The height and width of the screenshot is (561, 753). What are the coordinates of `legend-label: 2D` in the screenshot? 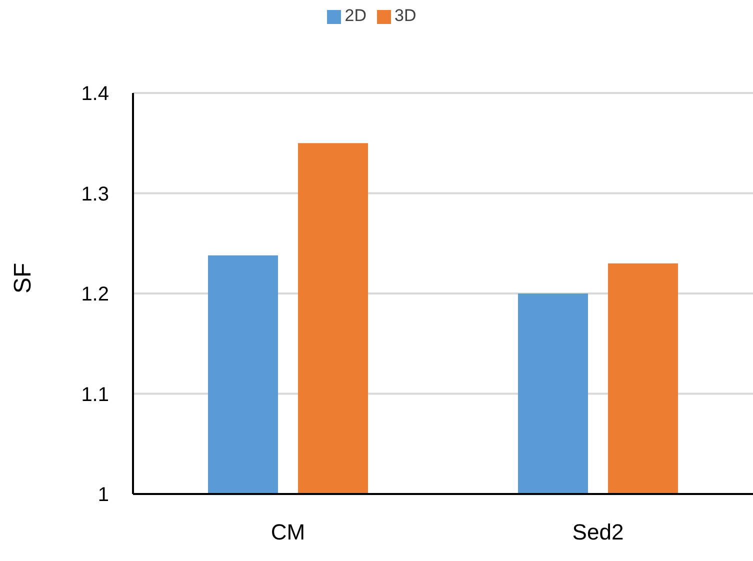 It's located at (355, 15).